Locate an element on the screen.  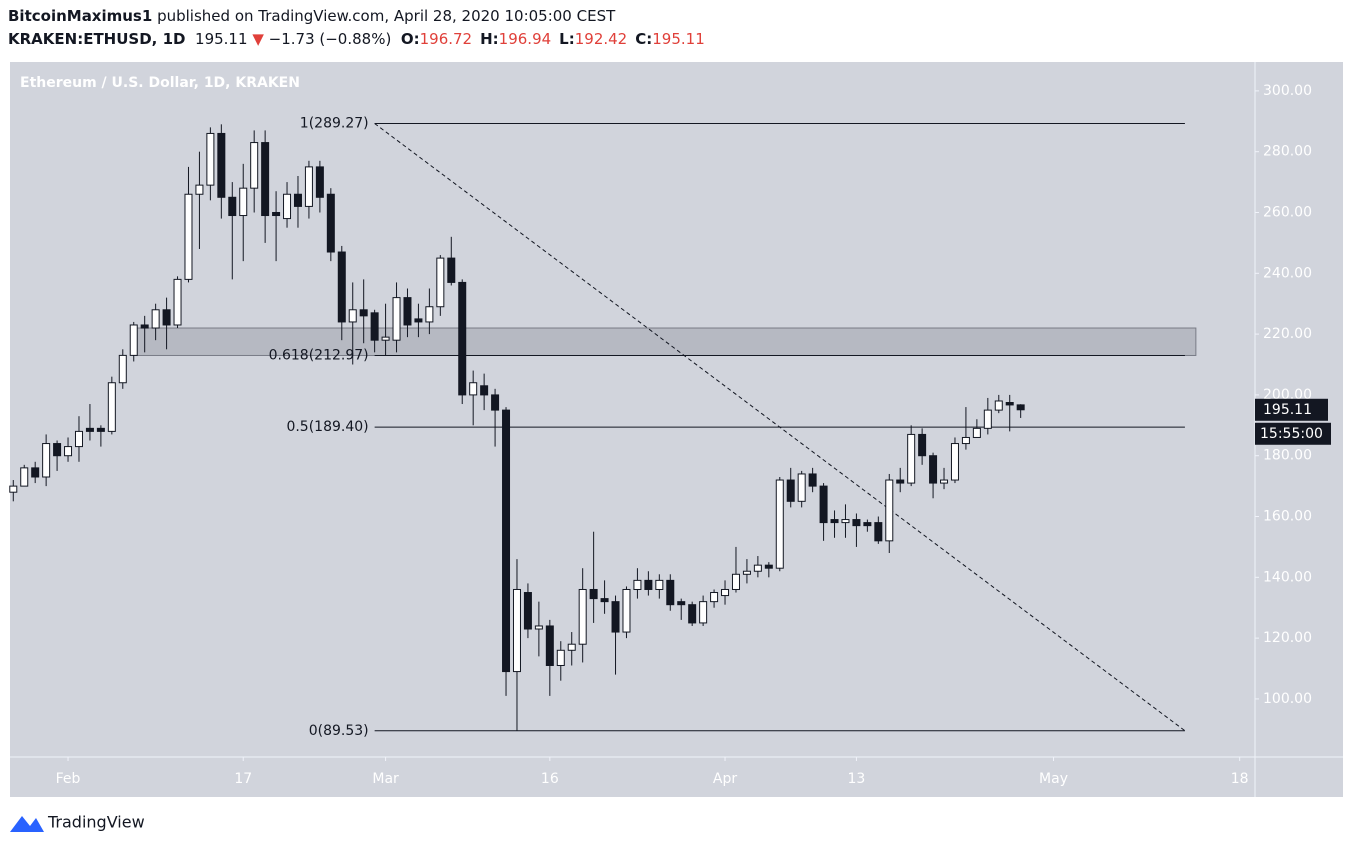
chart-title: Ethereum / U.S. Dollar, 1D, KRAKEN is located at coordinates (160, 83).